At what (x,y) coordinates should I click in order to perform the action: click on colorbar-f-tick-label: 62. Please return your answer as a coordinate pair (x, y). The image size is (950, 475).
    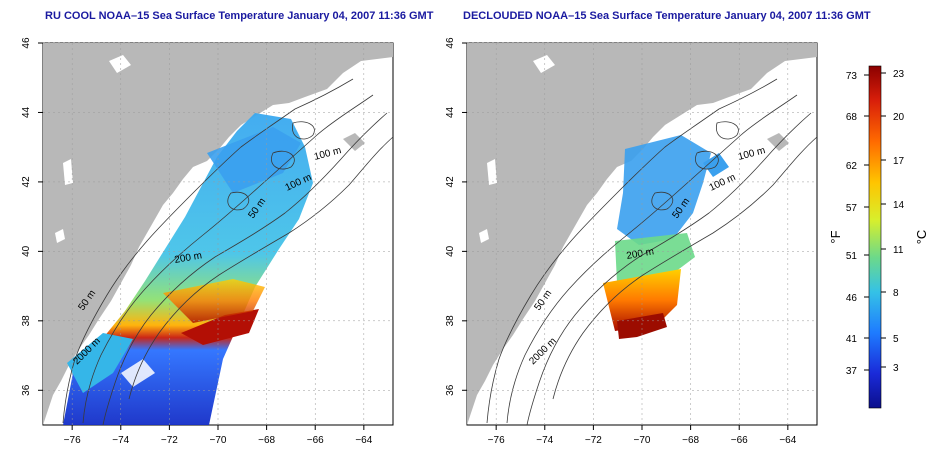
    Looking at the image, I should click on (852, 166).